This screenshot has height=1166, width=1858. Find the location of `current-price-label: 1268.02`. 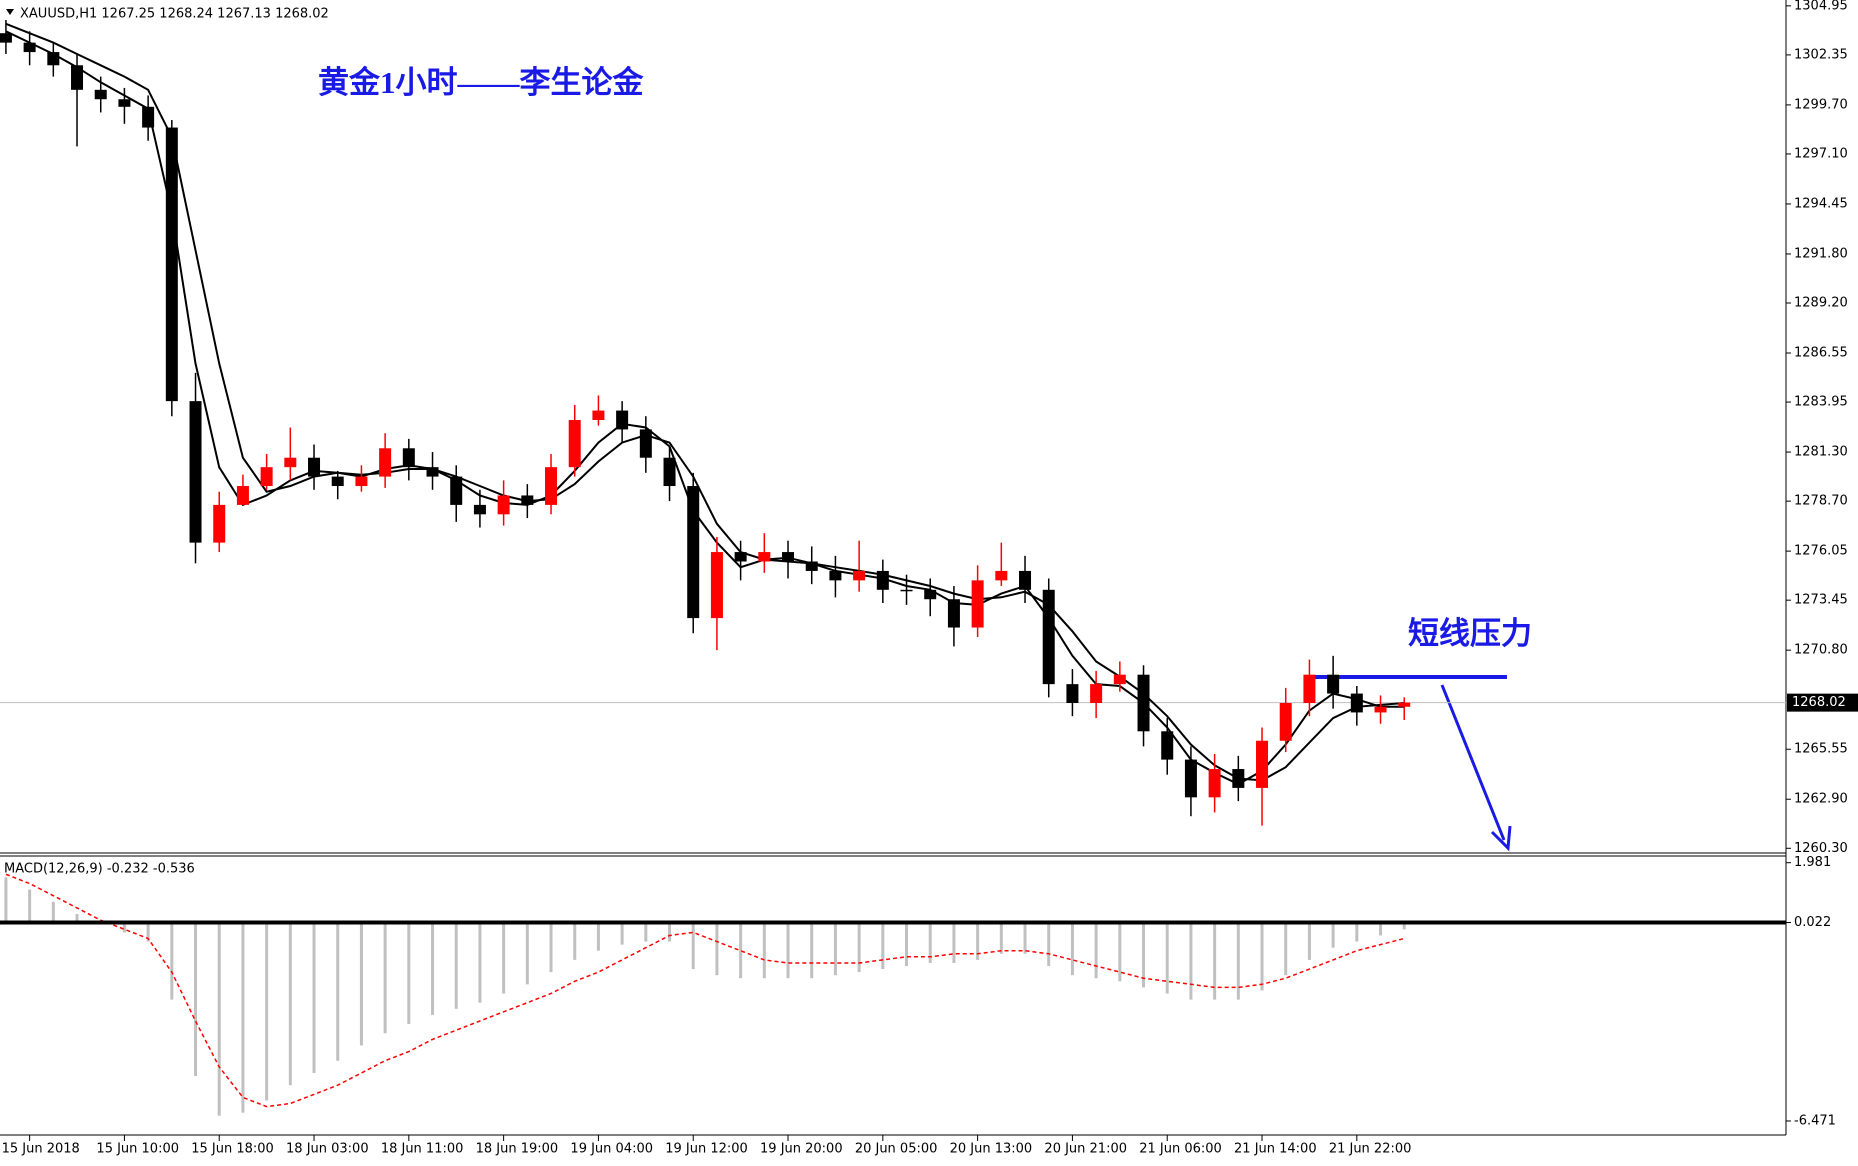

current-price-label: 1268.02 is located at coordinates (1819, 702).